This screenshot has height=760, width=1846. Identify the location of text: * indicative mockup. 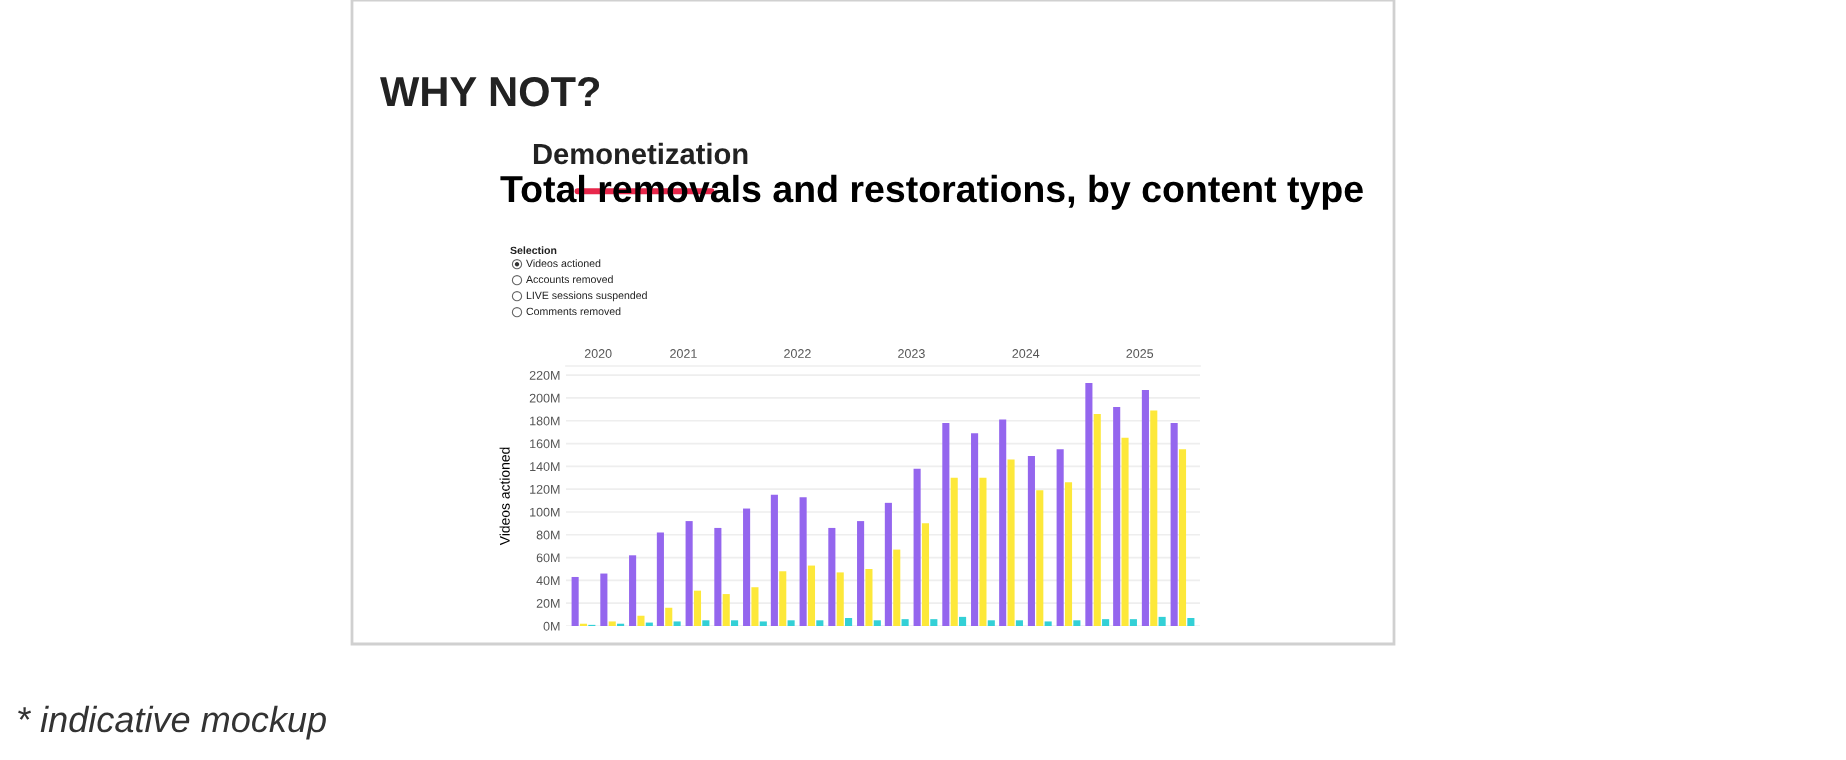
(172, 722).